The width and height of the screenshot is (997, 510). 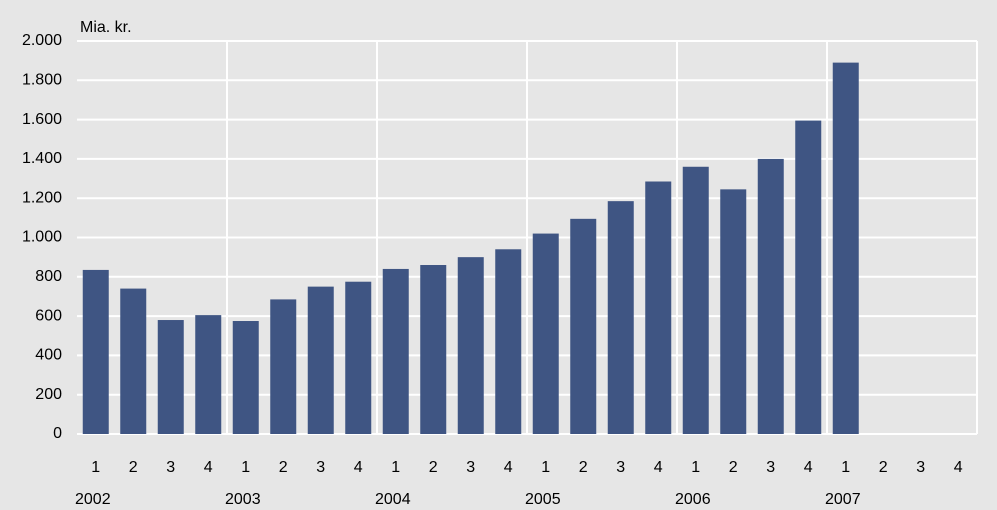 I want to click on year-label: 2005, so click(x=543, y=499).